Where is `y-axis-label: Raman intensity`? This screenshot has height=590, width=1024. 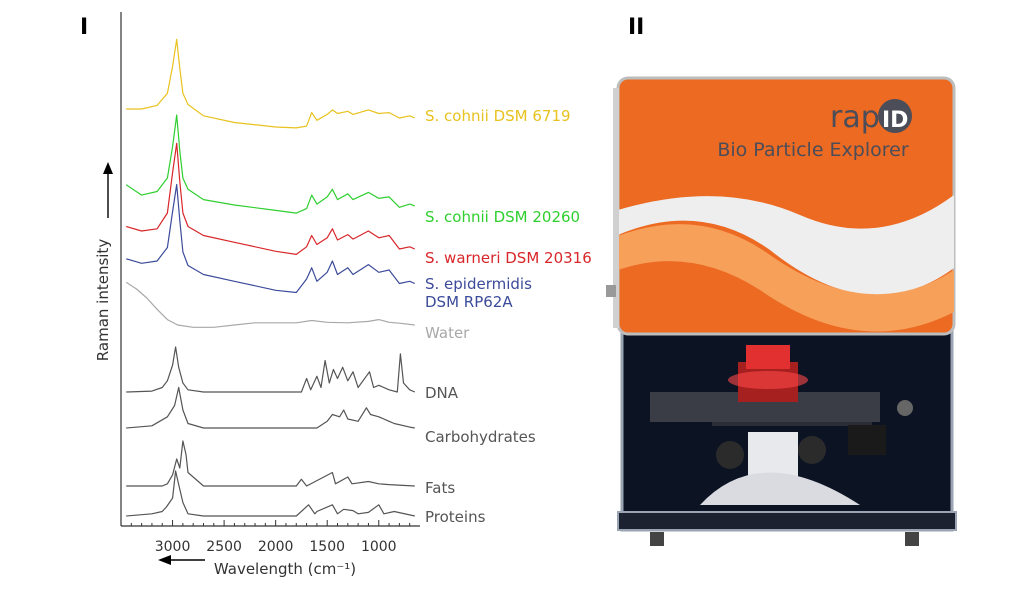
y-axis-label: Raman intensity is located at coordinates (103, 300).